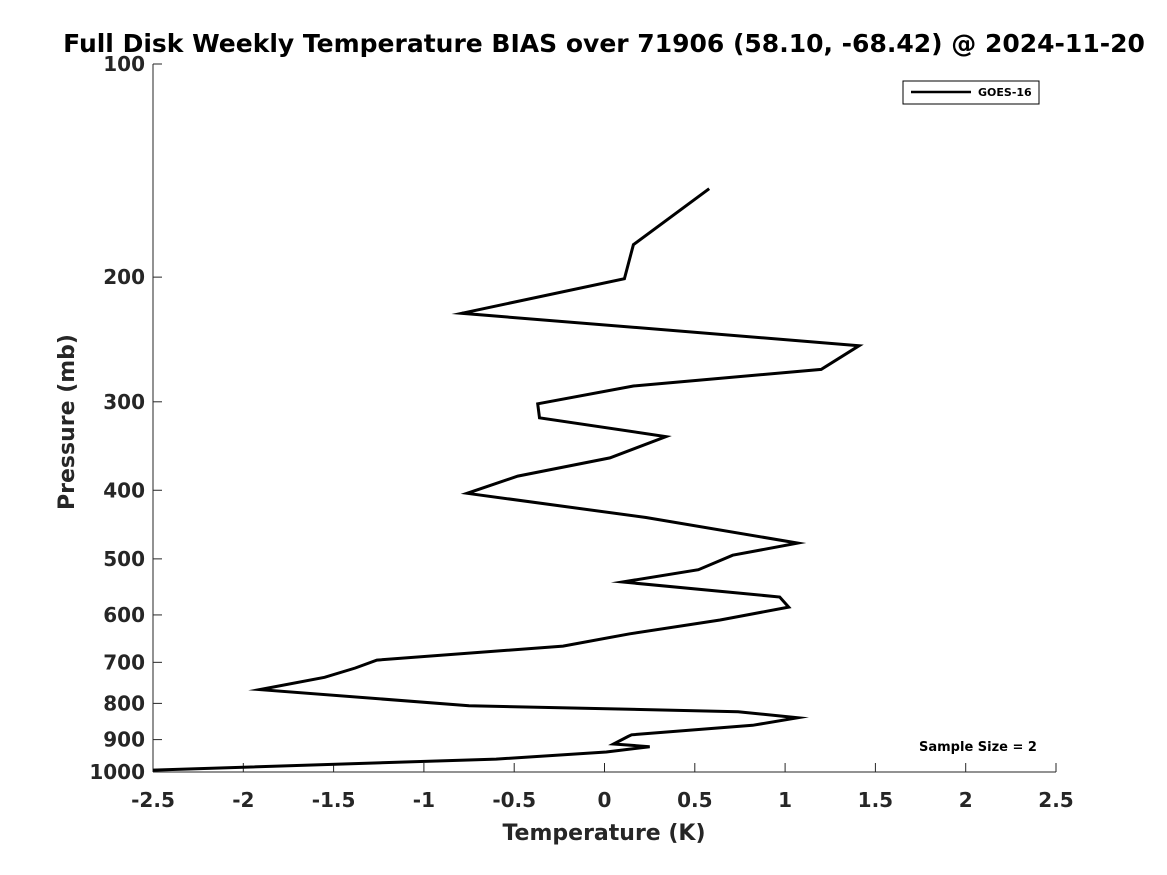 This screenshot has height=875, width=1167. Describe the element at coordinates (124, 703) in the screenshot. I see `y-tick-label: 800` at that location.